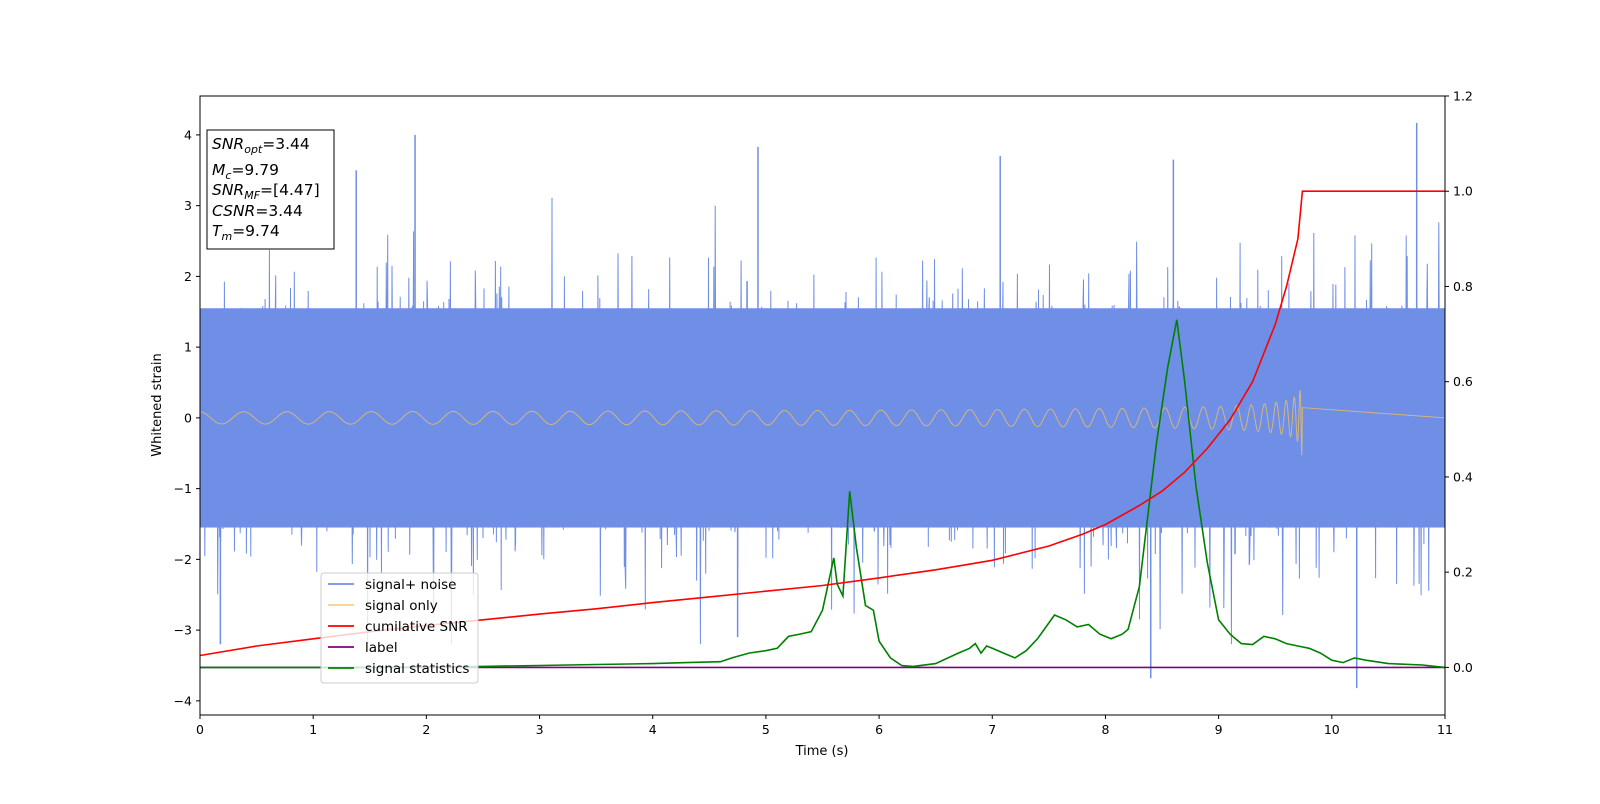  I want to click on x-tick-label: 2, so click(426, 729).